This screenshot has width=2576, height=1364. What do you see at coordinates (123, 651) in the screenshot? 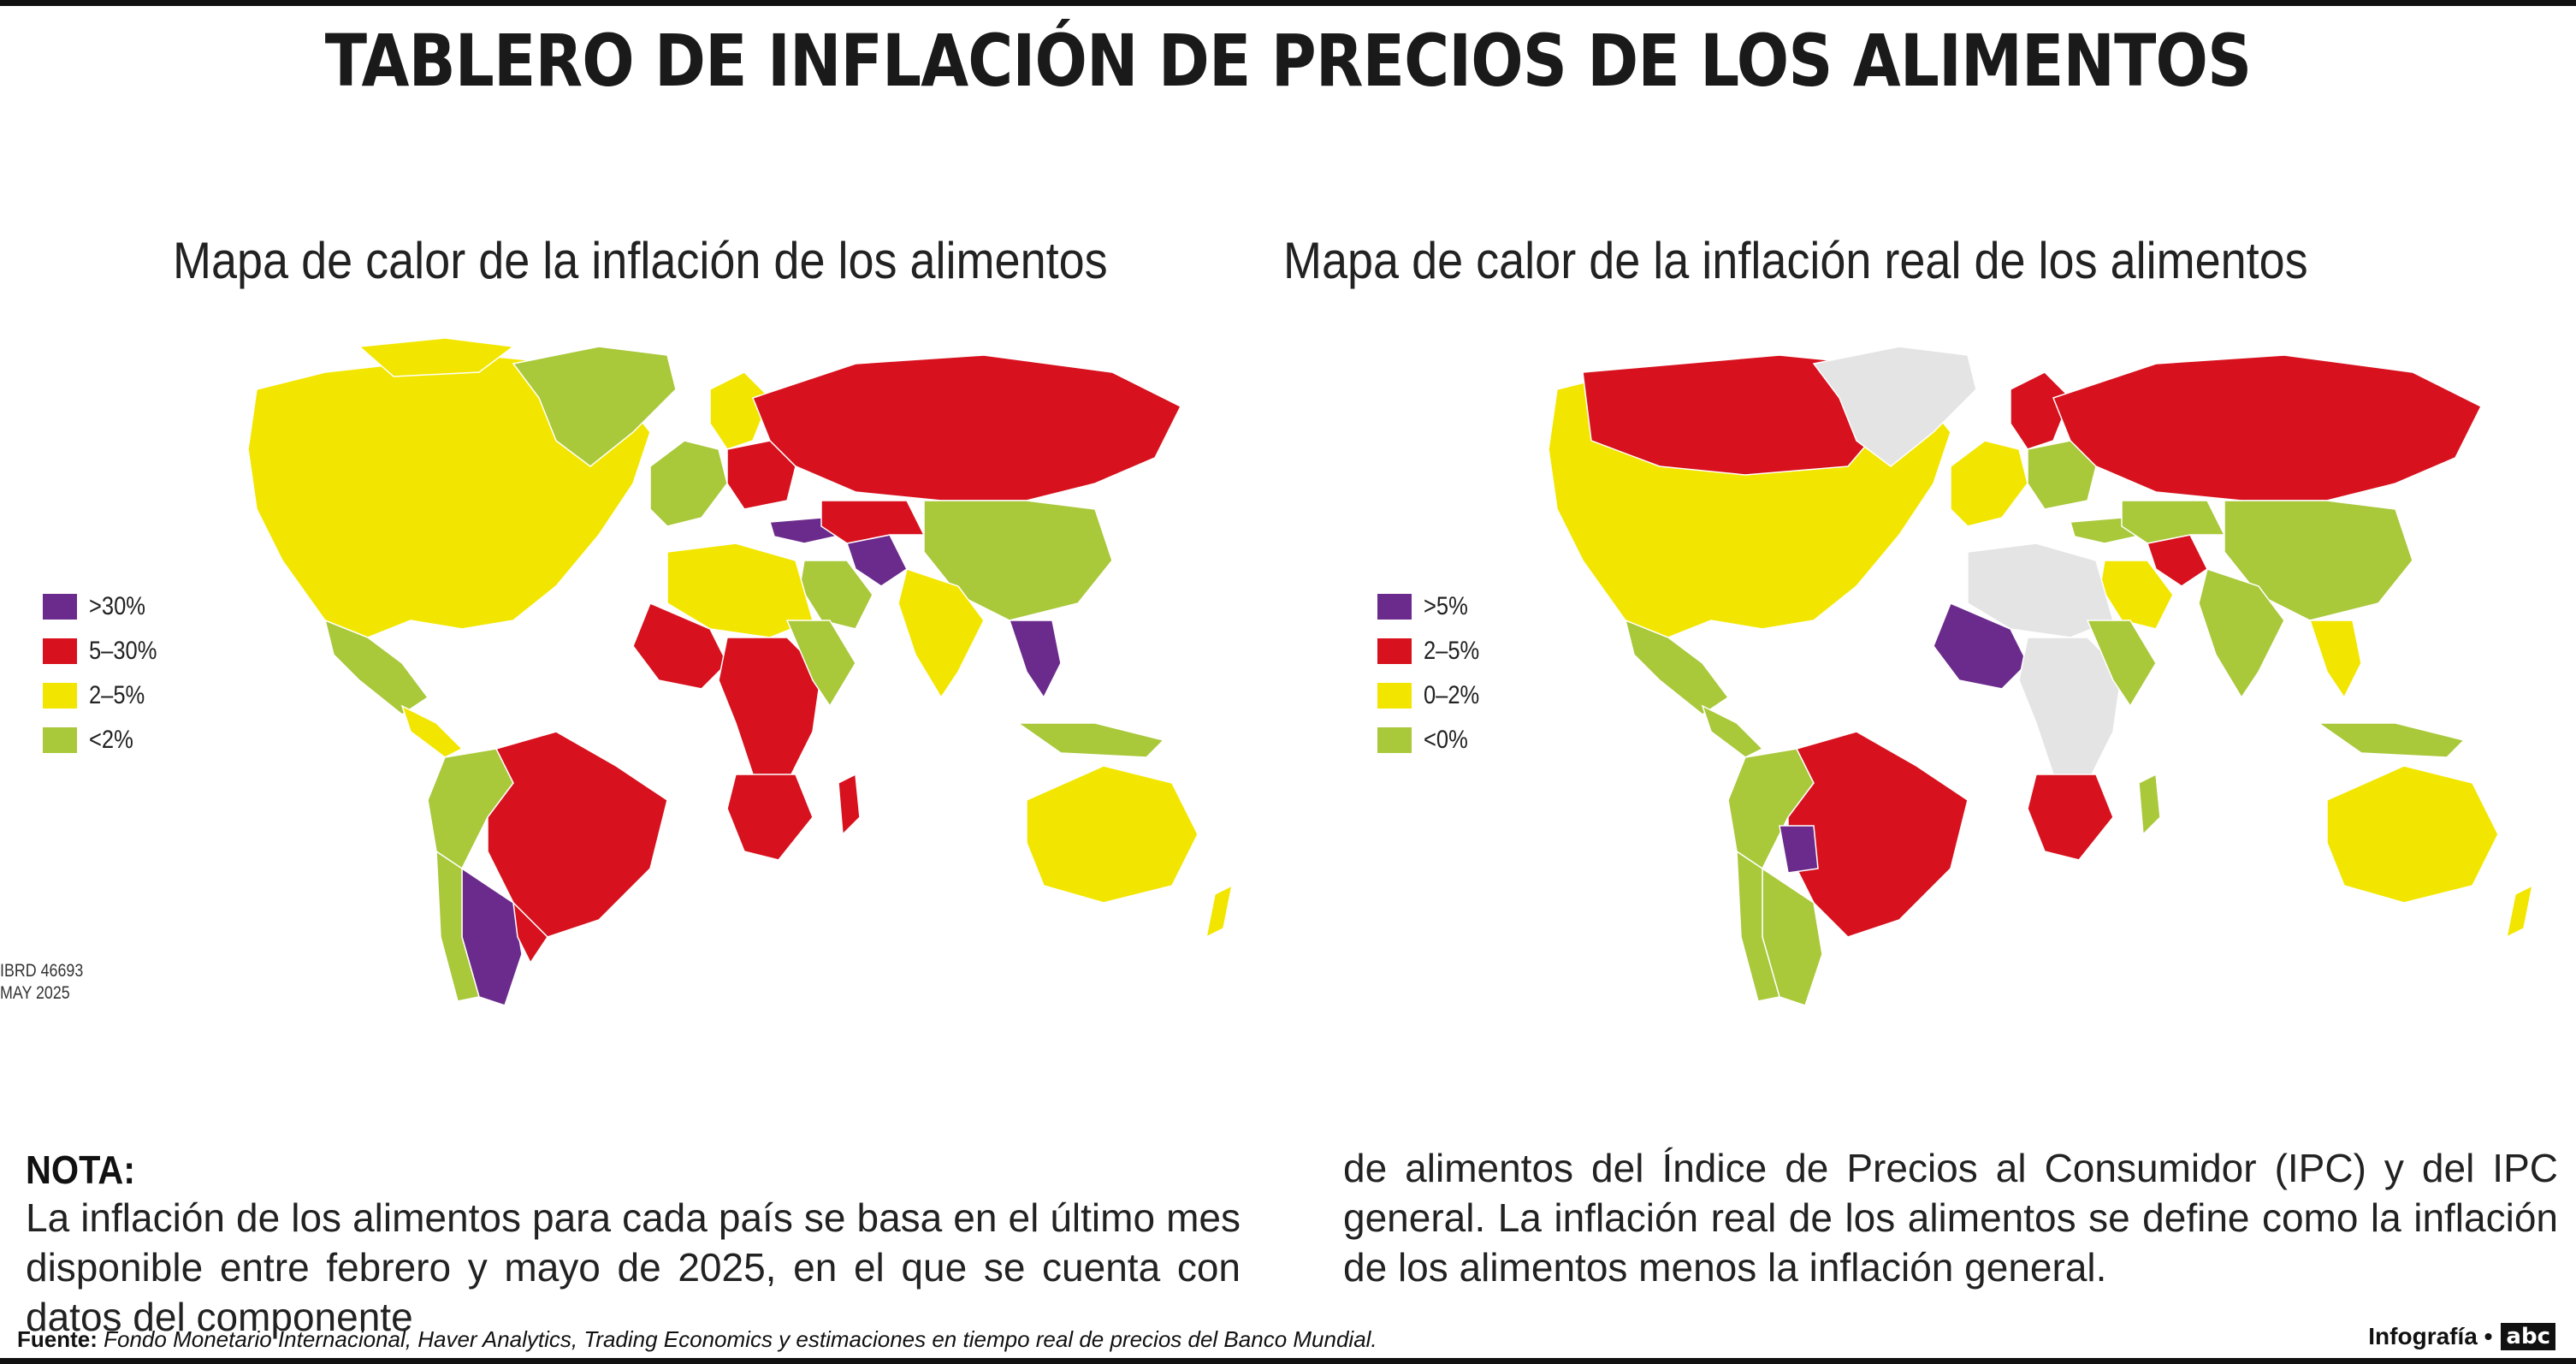
I see `legend-label: 5–30%` at bounding box center [123, 651].